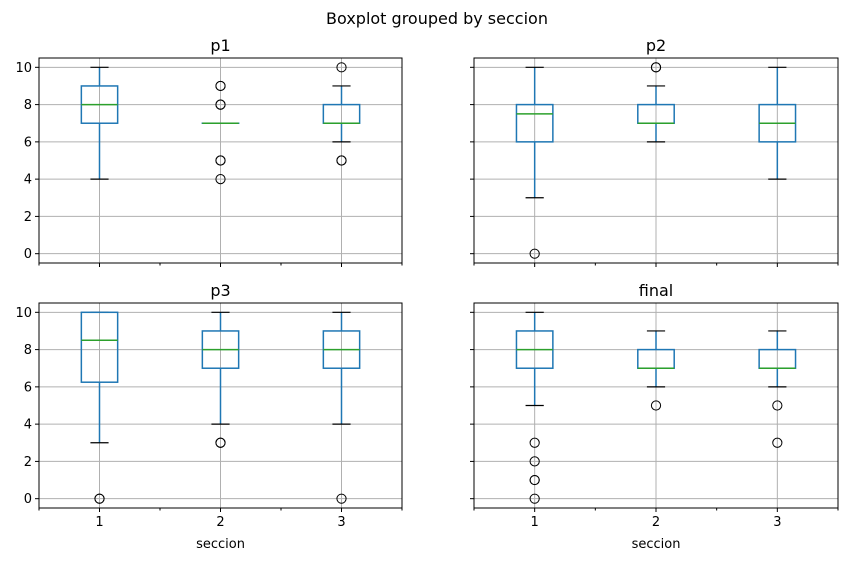  What do you see at coordinates (220, 45) in the screenshot?
I see `subplot-title: p1` at bounding box center [220, 45].